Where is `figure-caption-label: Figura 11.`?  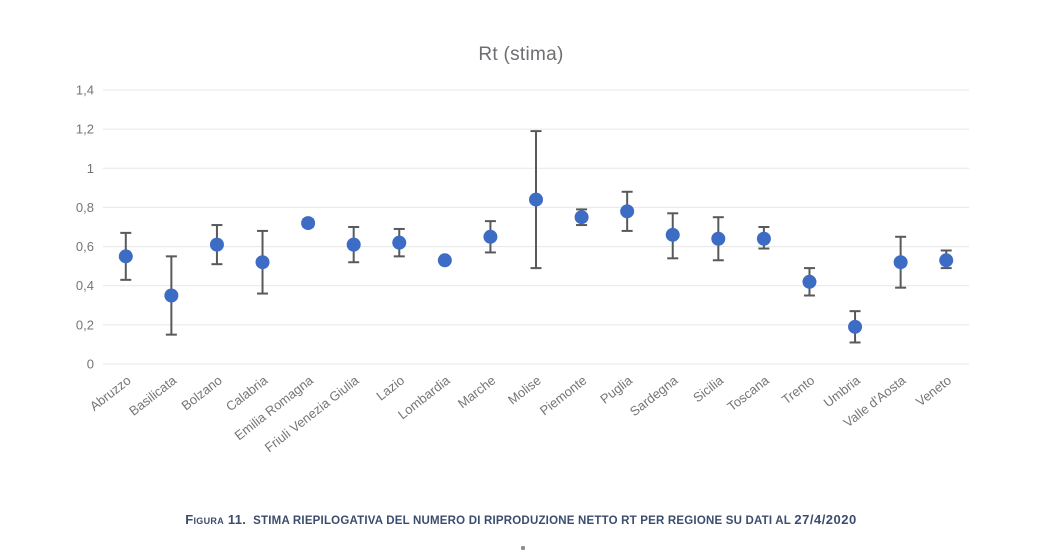 figure-caption-label: Figura 11. is located at coordinates (216, 519).